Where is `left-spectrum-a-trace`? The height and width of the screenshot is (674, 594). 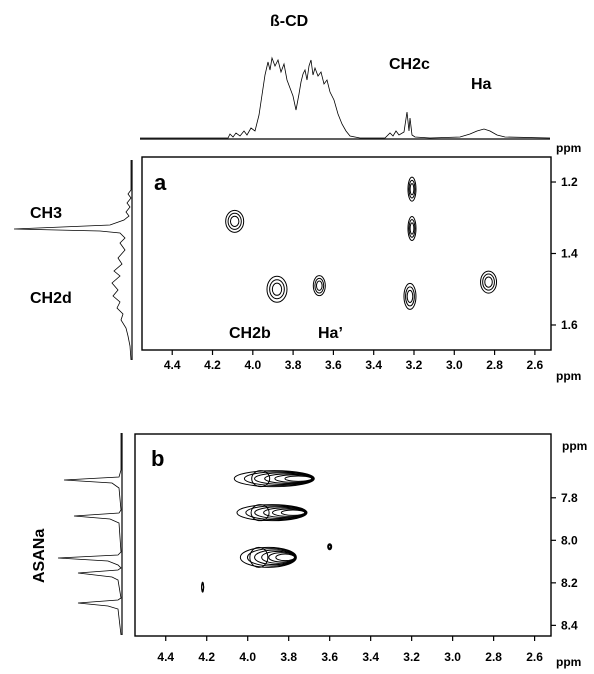
left-spectrum-a-trace is located at coordinates (72, 260).